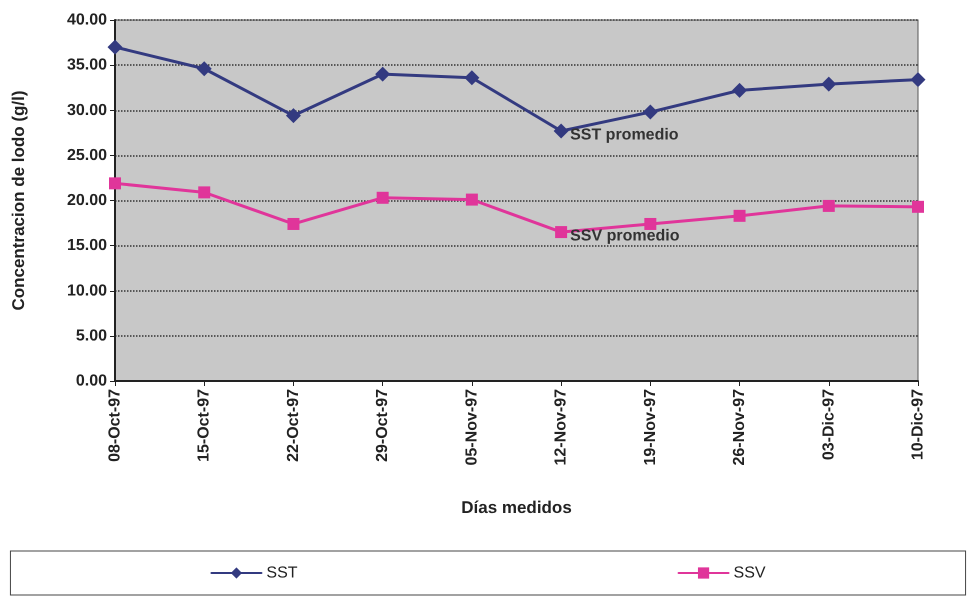 Image resolution: width=976 pixels, height=607 pixels. I want to click on annotation: SSV promedio, so click(625, 236).